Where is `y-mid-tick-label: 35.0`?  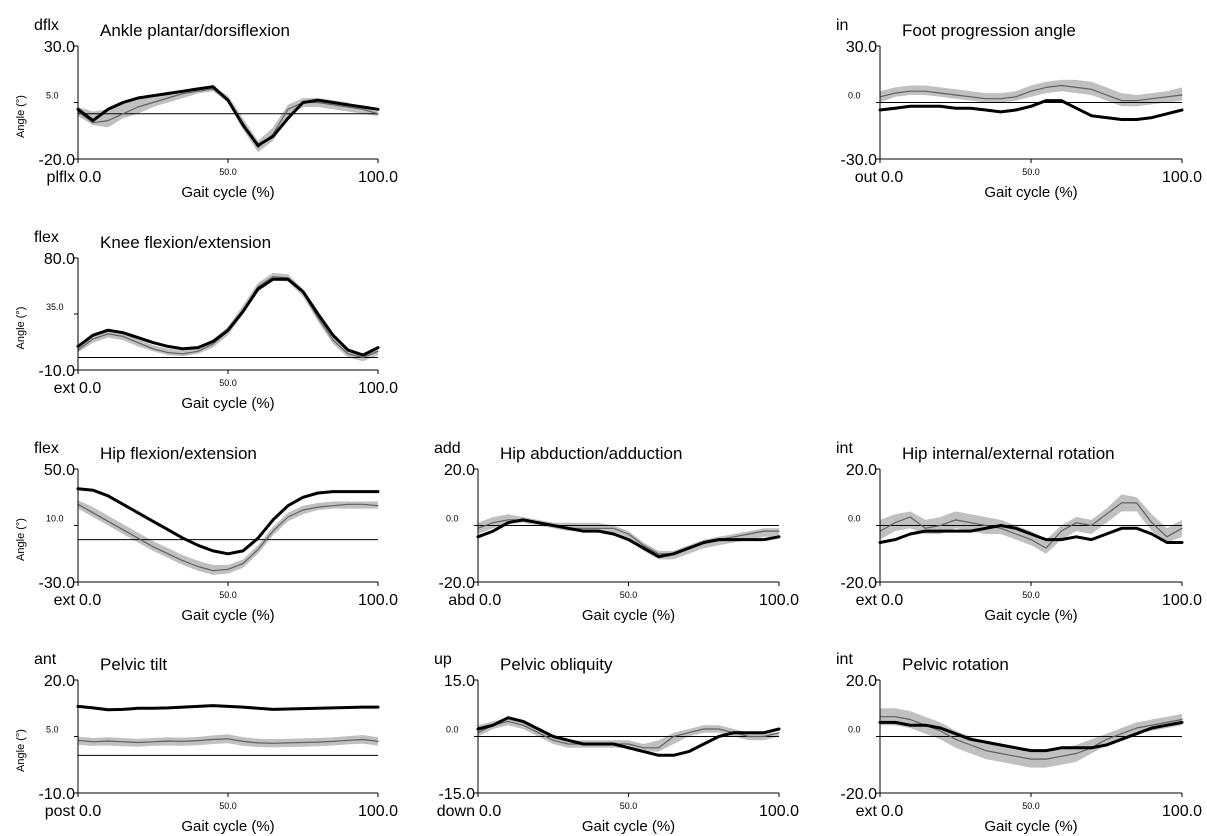 y-mid-tick-label: 35.0 is located at coordinates (55, 307).